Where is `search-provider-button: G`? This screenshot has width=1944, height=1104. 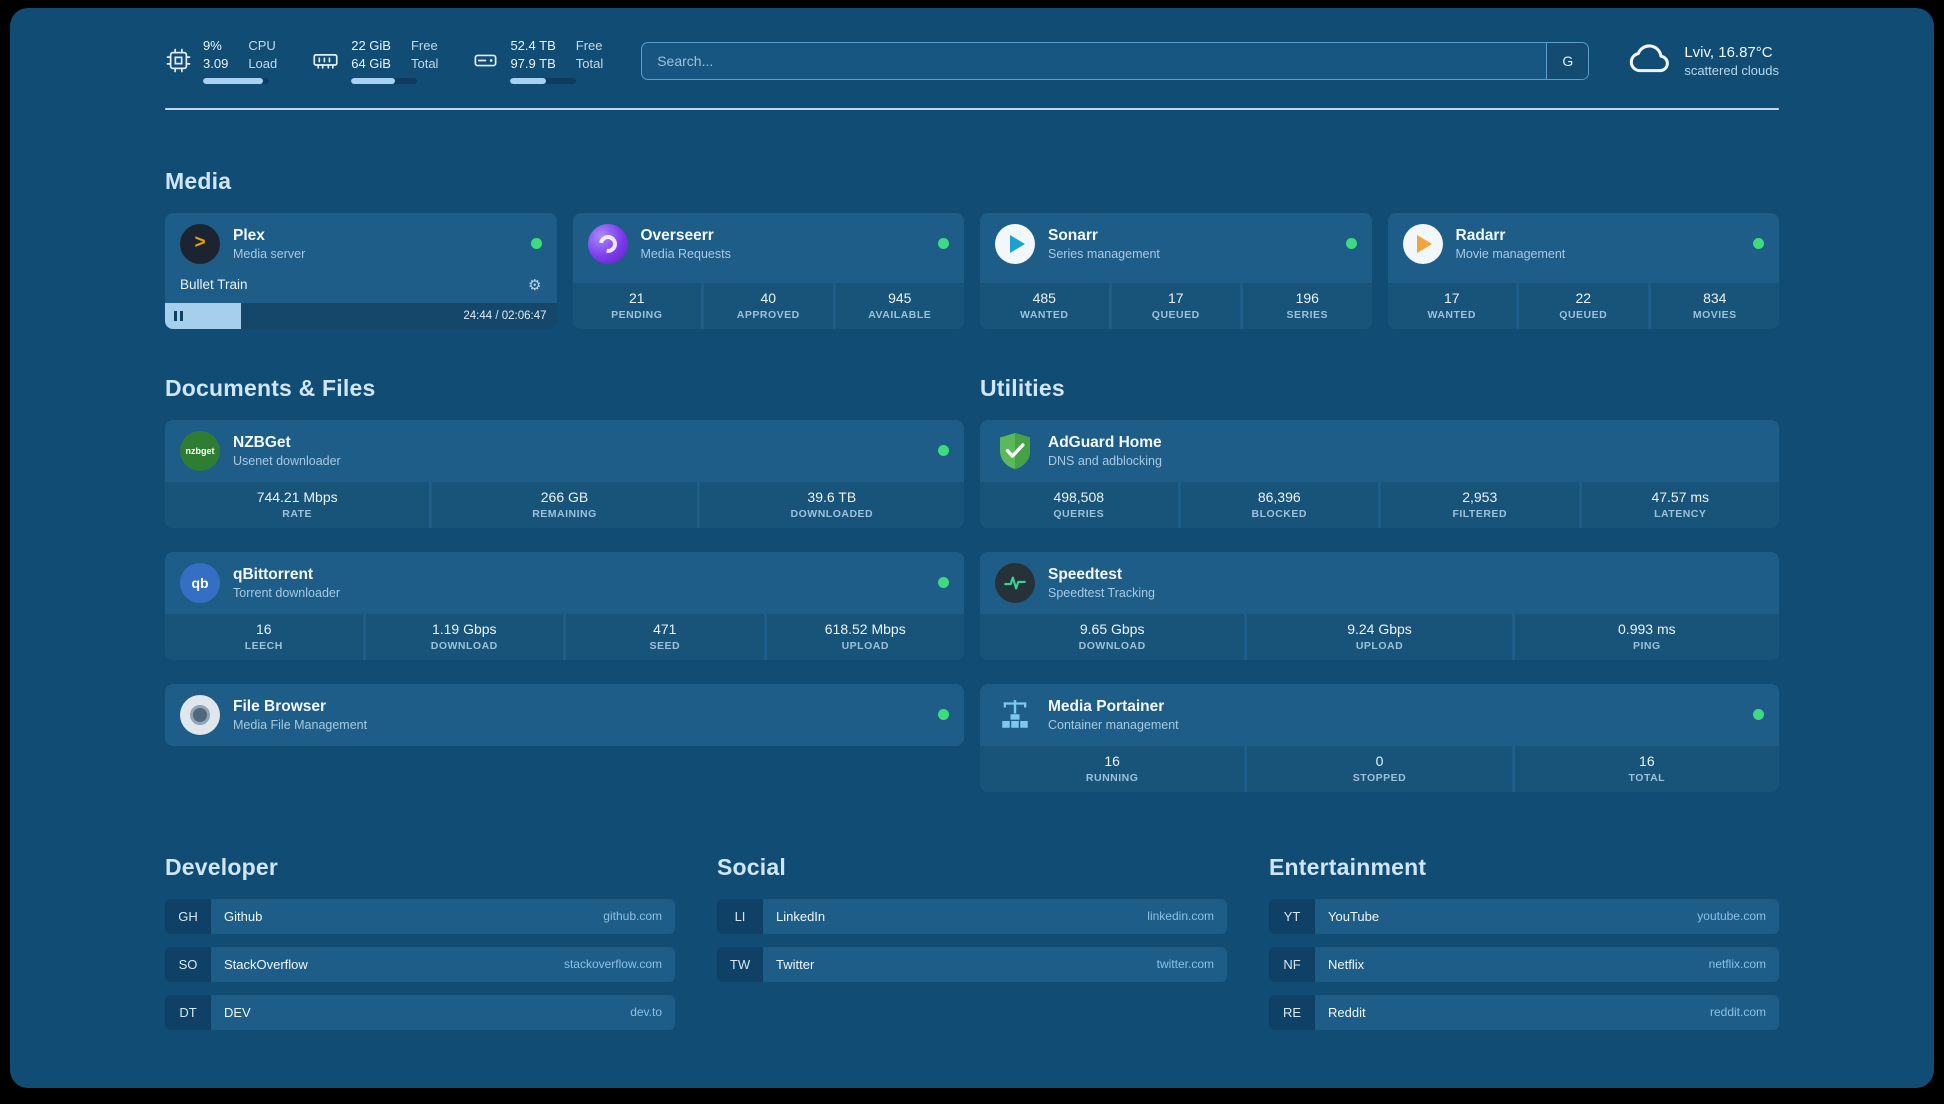 search-provider-button: G is located at coordinates (1567, 60).